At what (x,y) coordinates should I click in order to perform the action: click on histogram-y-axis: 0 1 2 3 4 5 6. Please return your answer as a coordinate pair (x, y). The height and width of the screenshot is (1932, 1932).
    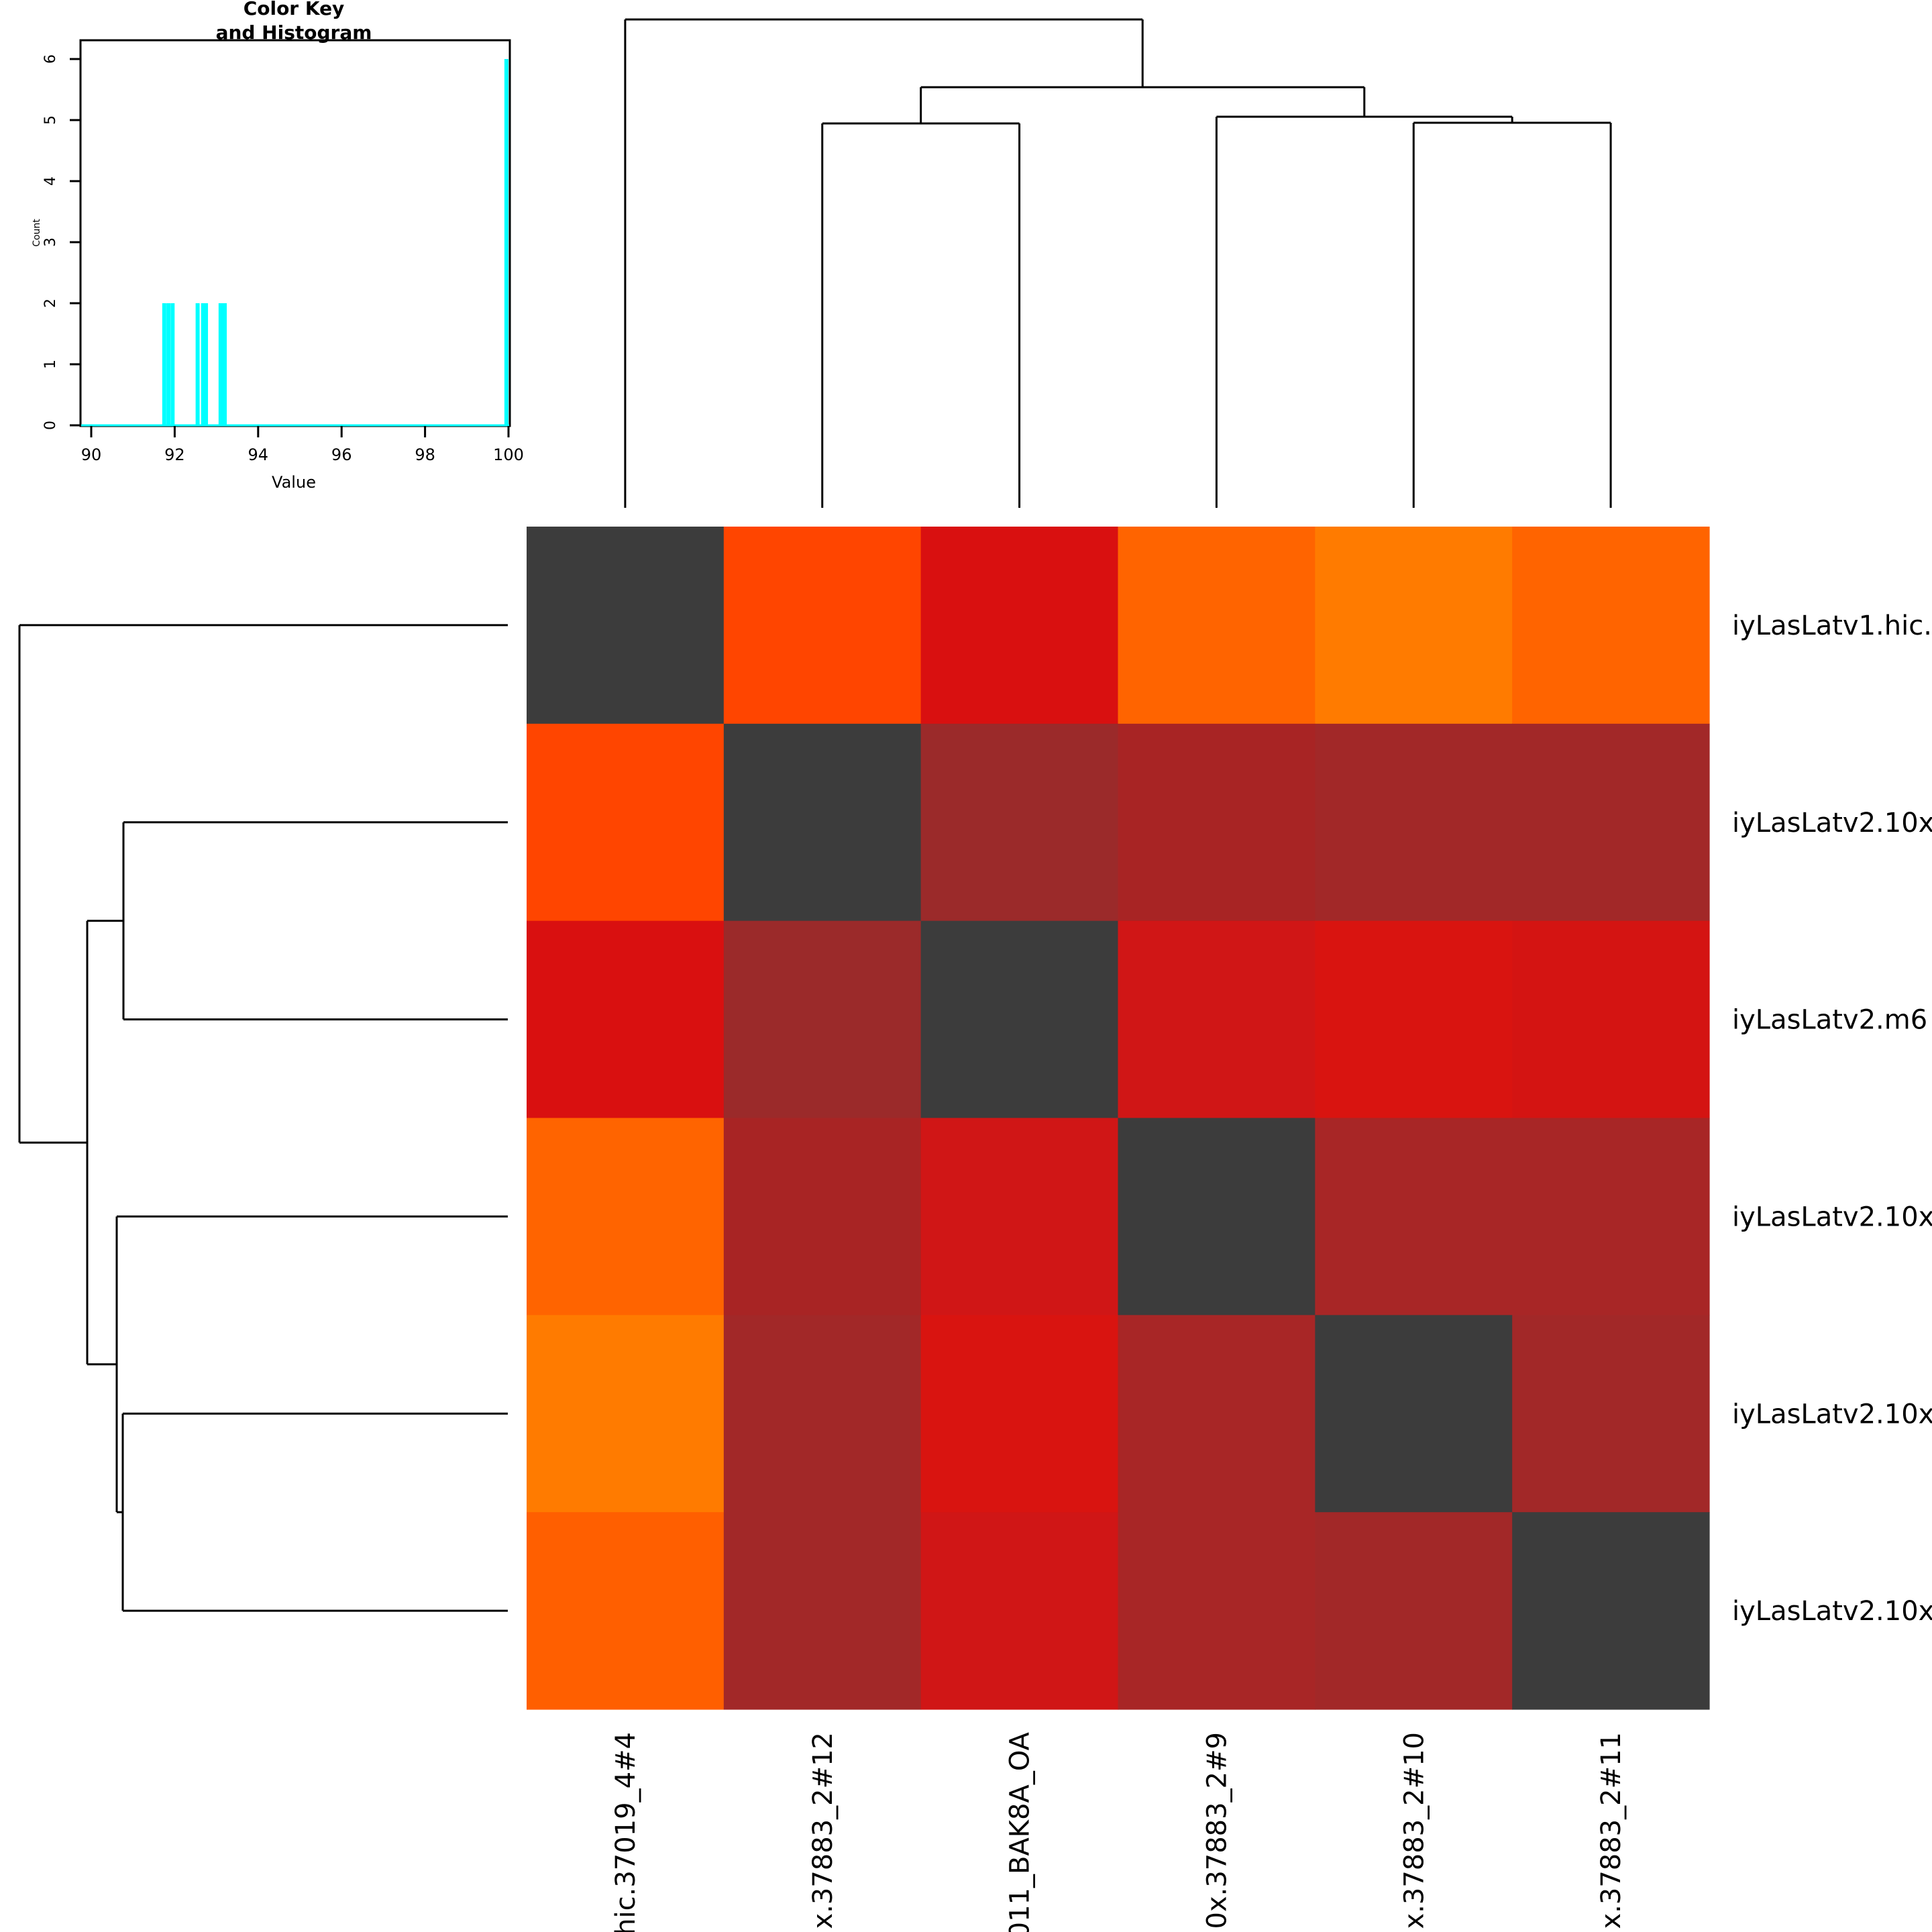
    Looking at the image, I should click on (61, 242).